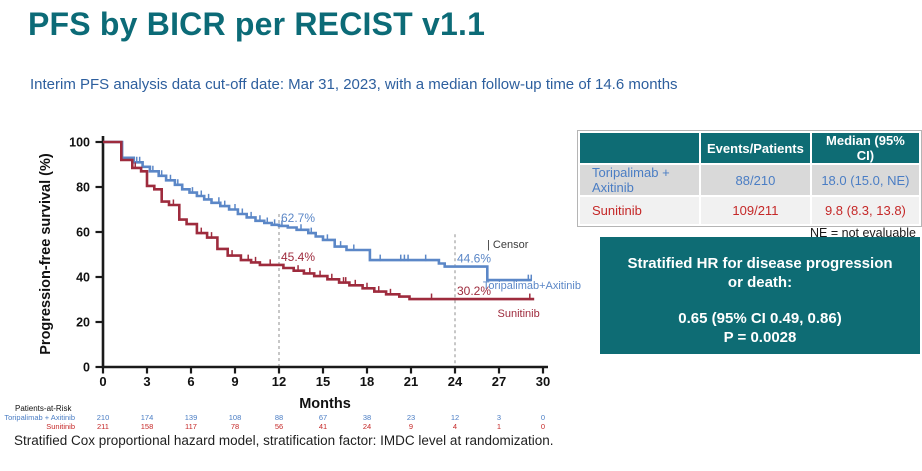 The width and height of the screenshot is (922, 471). Describe the element at coordinates (865, 148) in the screenshot. I see `summary-header-median: Median (95% CI)` at that location.